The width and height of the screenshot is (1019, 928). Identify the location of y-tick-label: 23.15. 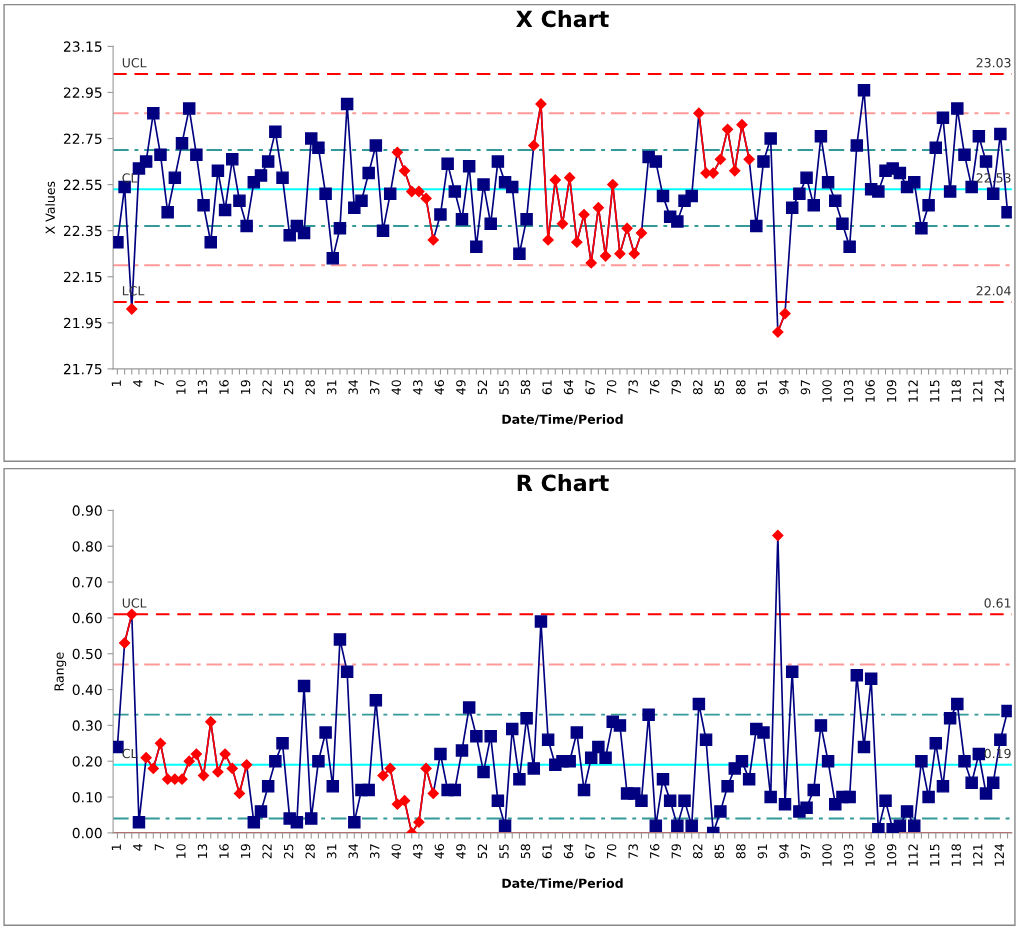
(82, 46).